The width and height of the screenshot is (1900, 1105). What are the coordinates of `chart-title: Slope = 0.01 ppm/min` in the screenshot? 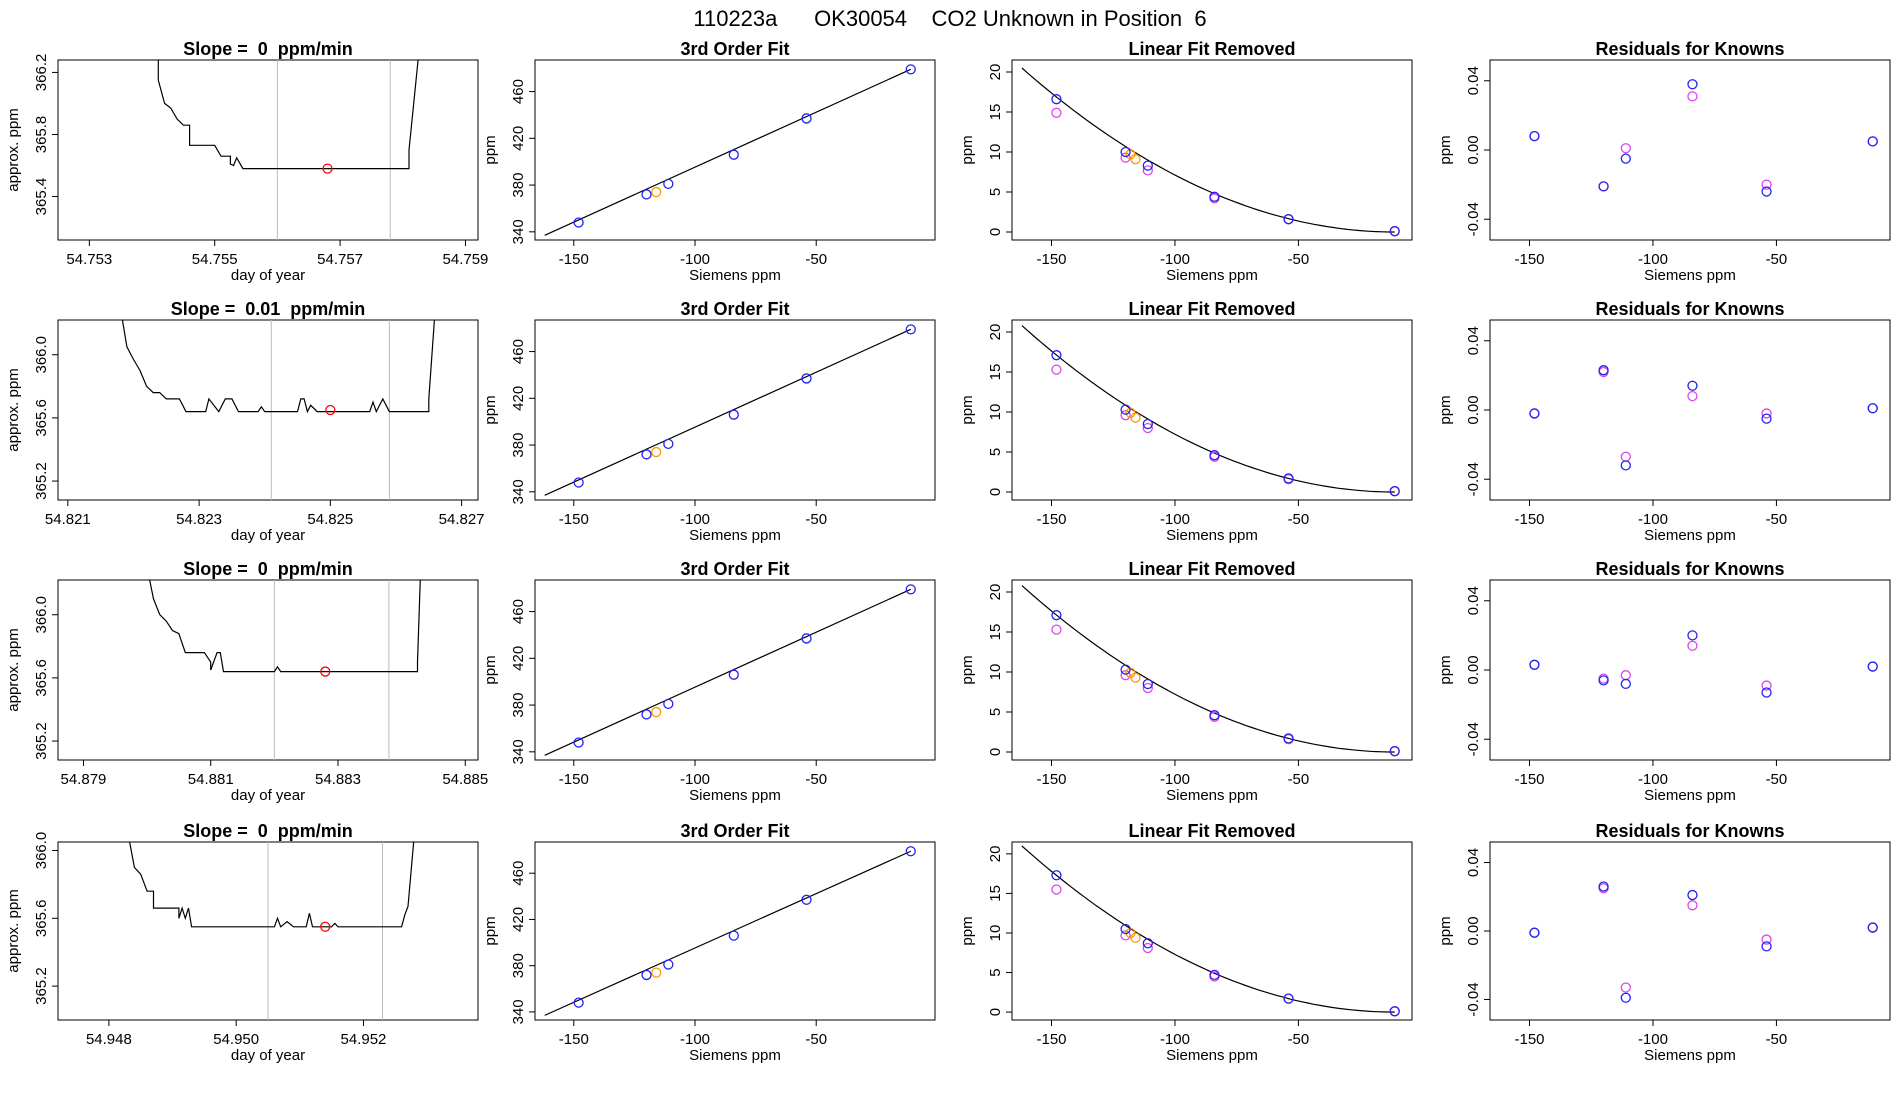 It's located at (268, 309).